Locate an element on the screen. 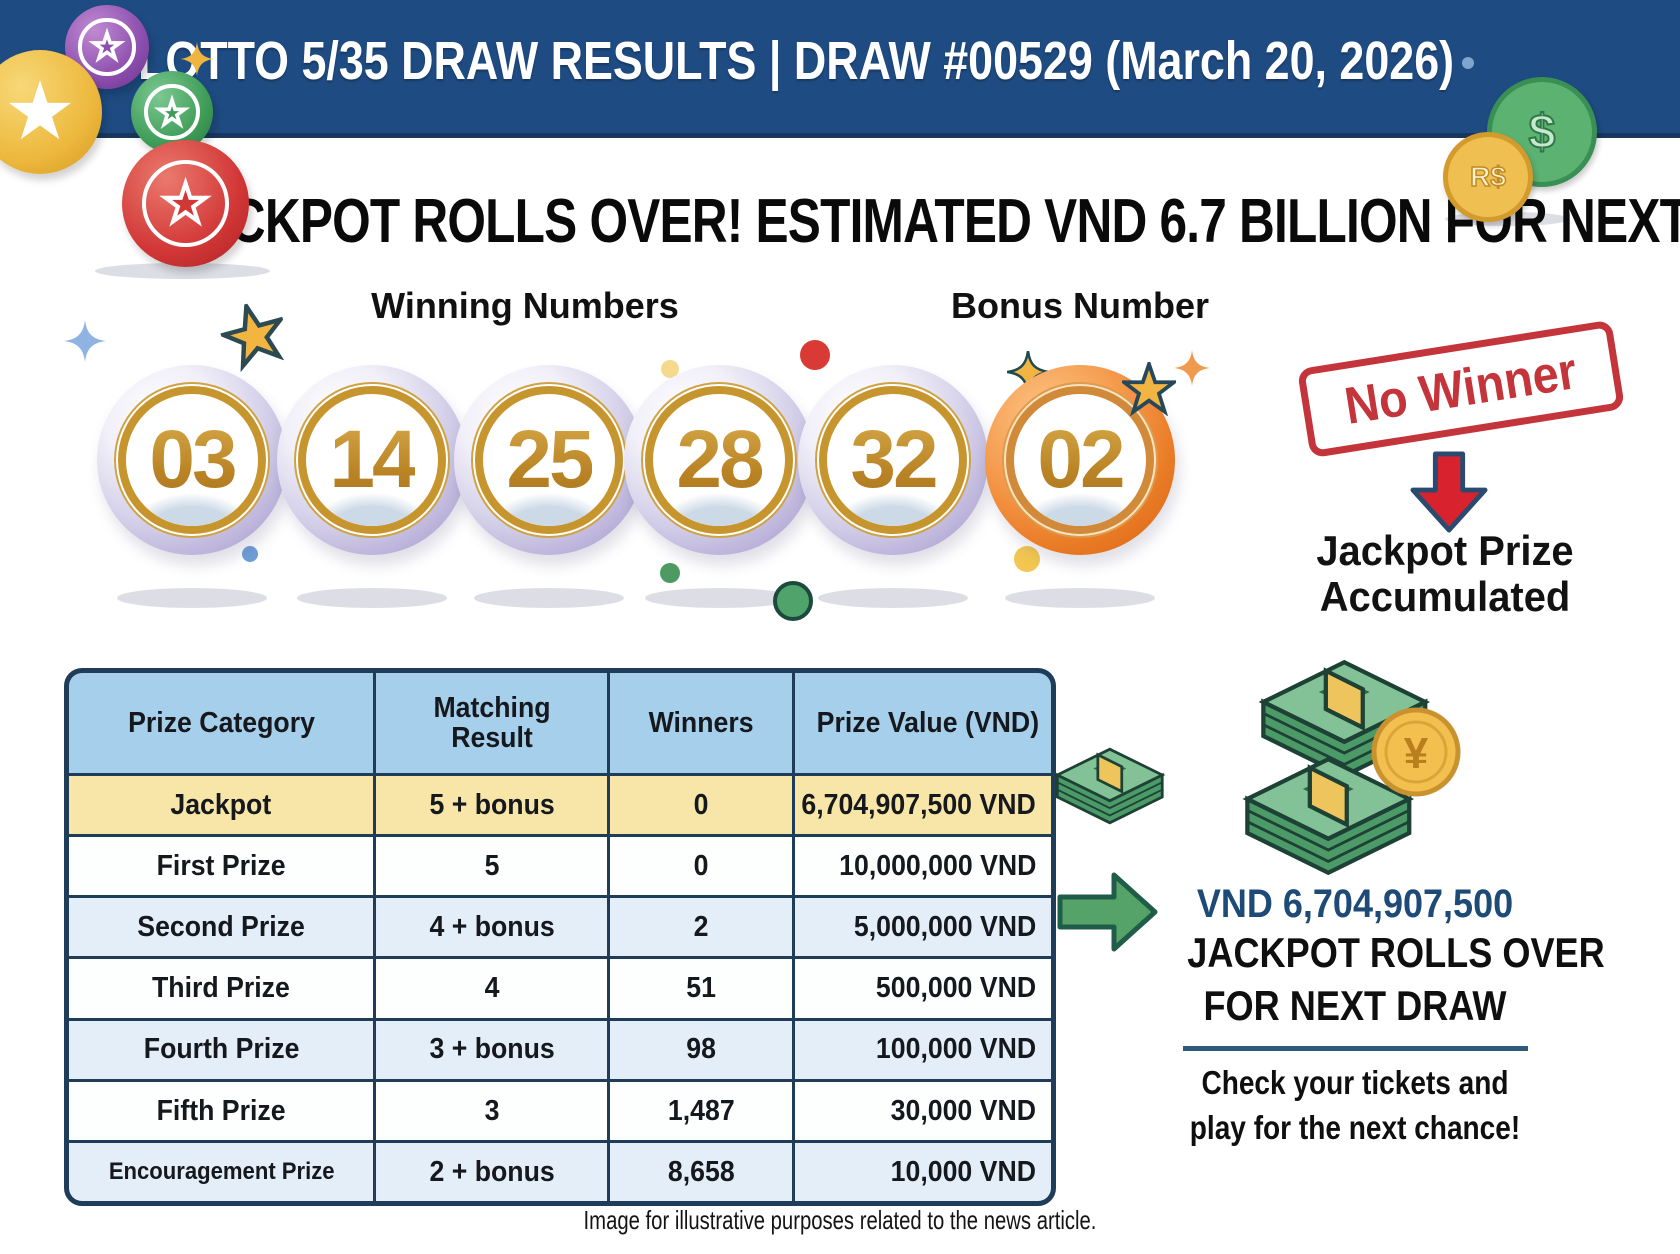 The image size is (1680, 1254). table-cell: 2 + bonus is located at coordinates (492, 1171).